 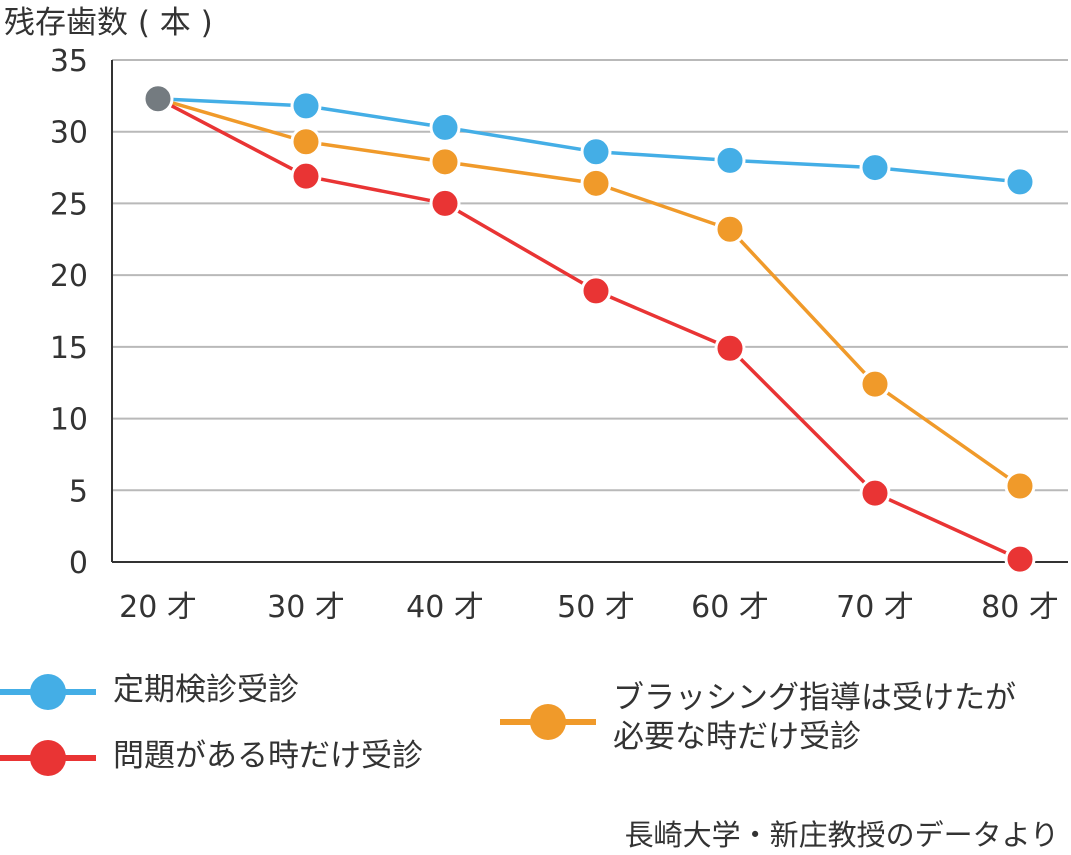 I want to click on legend-label-line-2: 必要な時だけ受診, so click(x=737, y=736).